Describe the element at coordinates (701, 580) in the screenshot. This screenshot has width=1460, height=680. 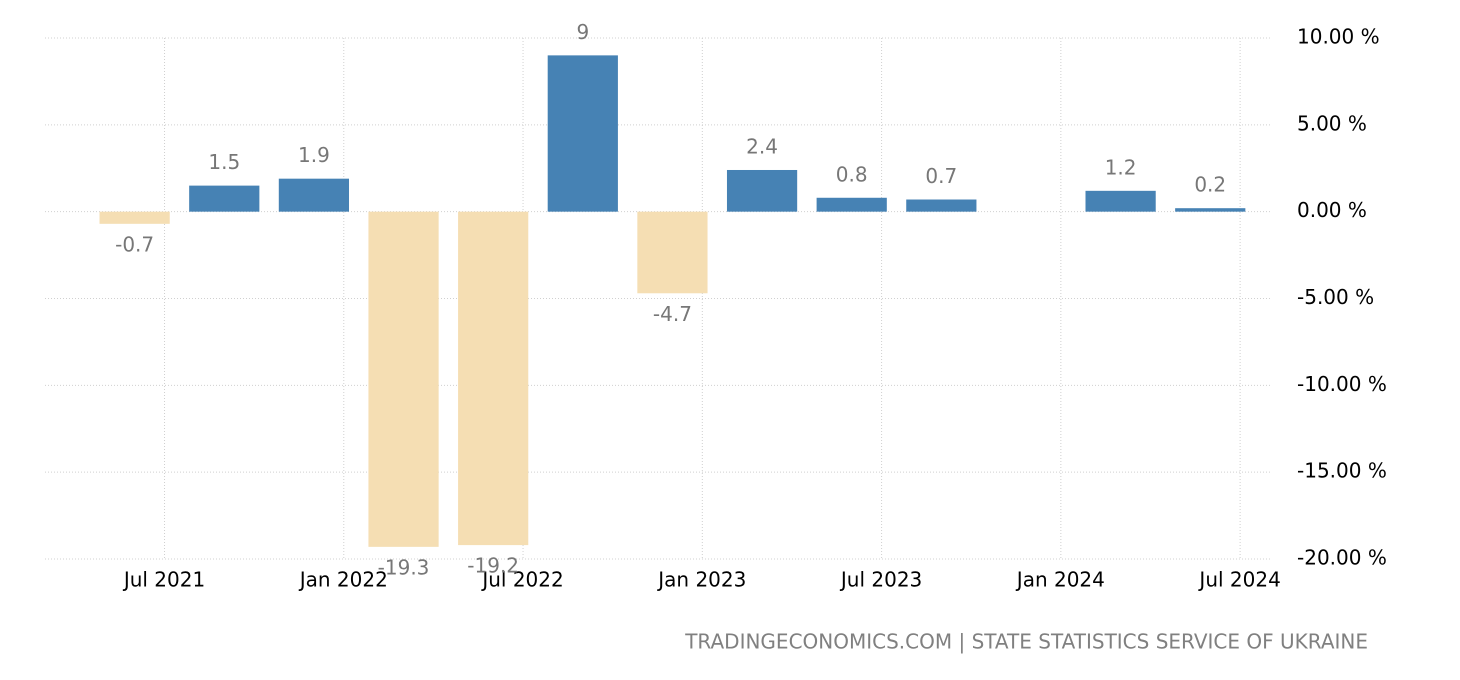
I see `x-tick-label: Jan 2023` at that location.